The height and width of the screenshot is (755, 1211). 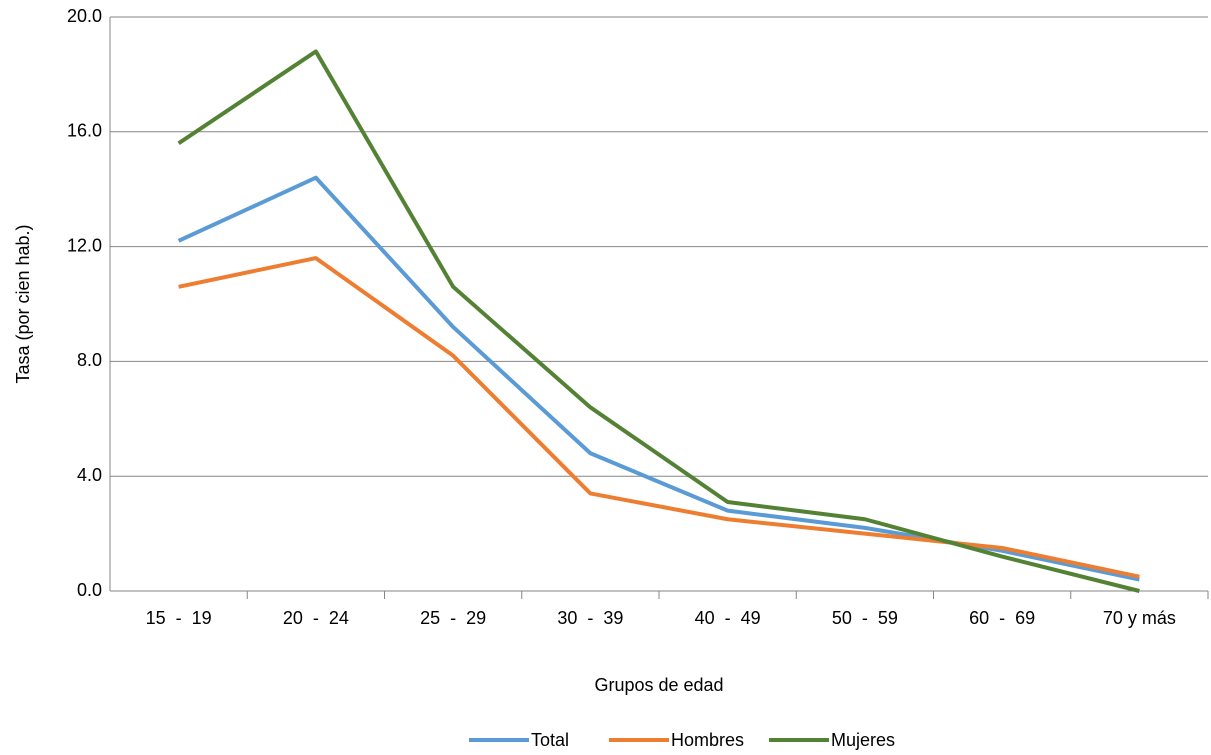 What do you see at coordinates (84, 131) in the screenshot?
I see `y-tick-label: 16.0` at bounding box center [84, 131].